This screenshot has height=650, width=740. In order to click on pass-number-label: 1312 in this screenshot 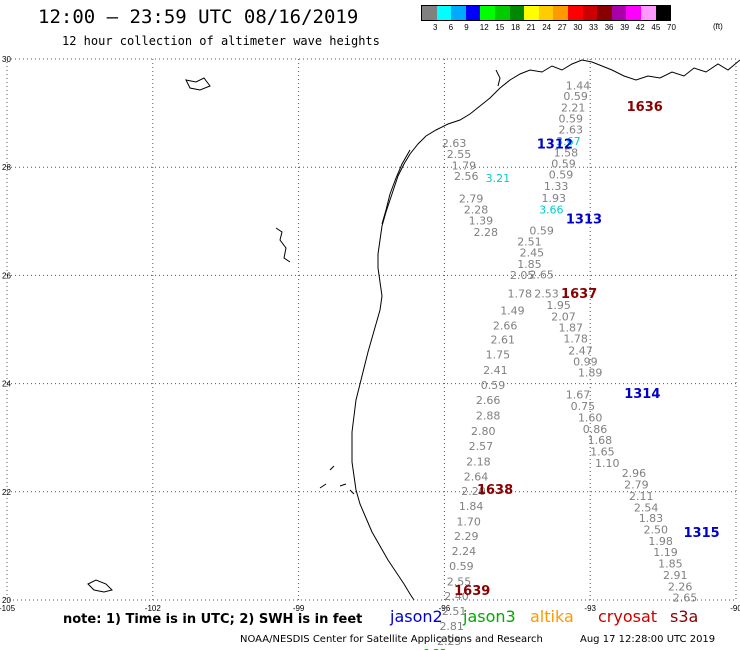, I will do `click(555, 144)`.